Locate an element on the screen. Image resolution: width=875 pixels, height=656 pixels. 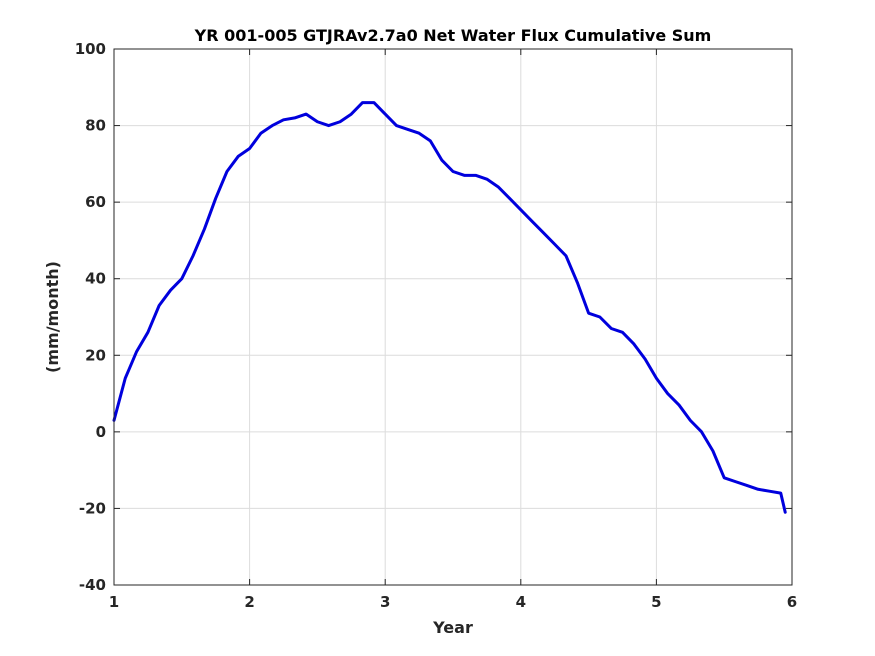
y-tick-label: 40 is located at coordinates (95, 279).